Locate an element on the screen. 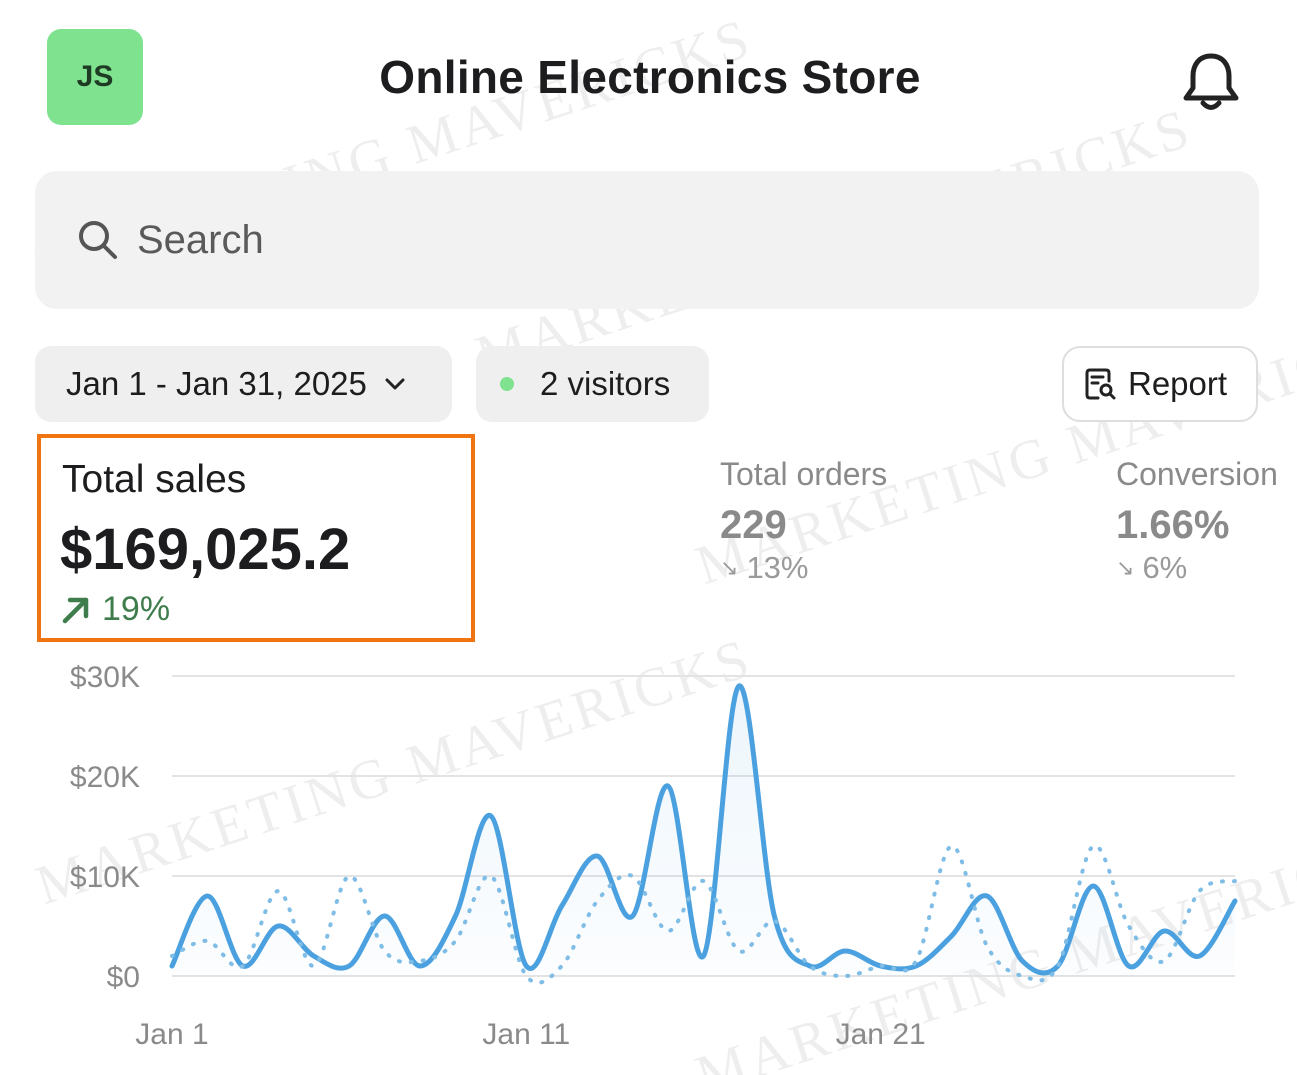 The width and height of the screenshot is (1297, 1075). report-button: Report is located at coordinates (1160, 384).